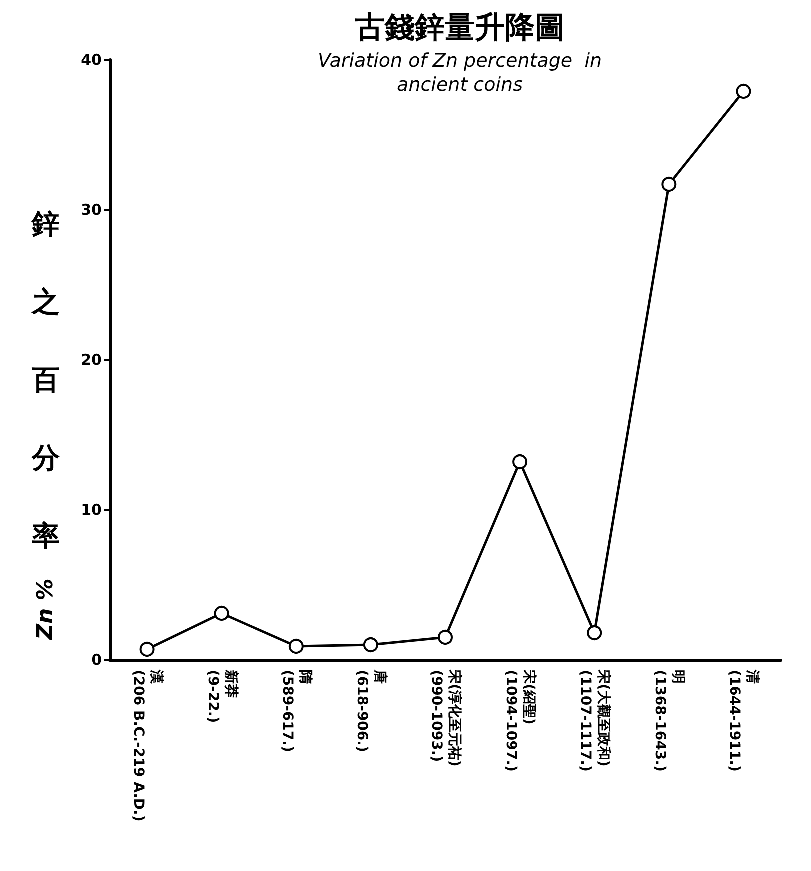 Image resolution: width=811 pixels, height=871 pixels. What do you see at coordinates (91, 210) in the screenshot?
I see `y-tick-label: 30` at bounding box center [91, 210].